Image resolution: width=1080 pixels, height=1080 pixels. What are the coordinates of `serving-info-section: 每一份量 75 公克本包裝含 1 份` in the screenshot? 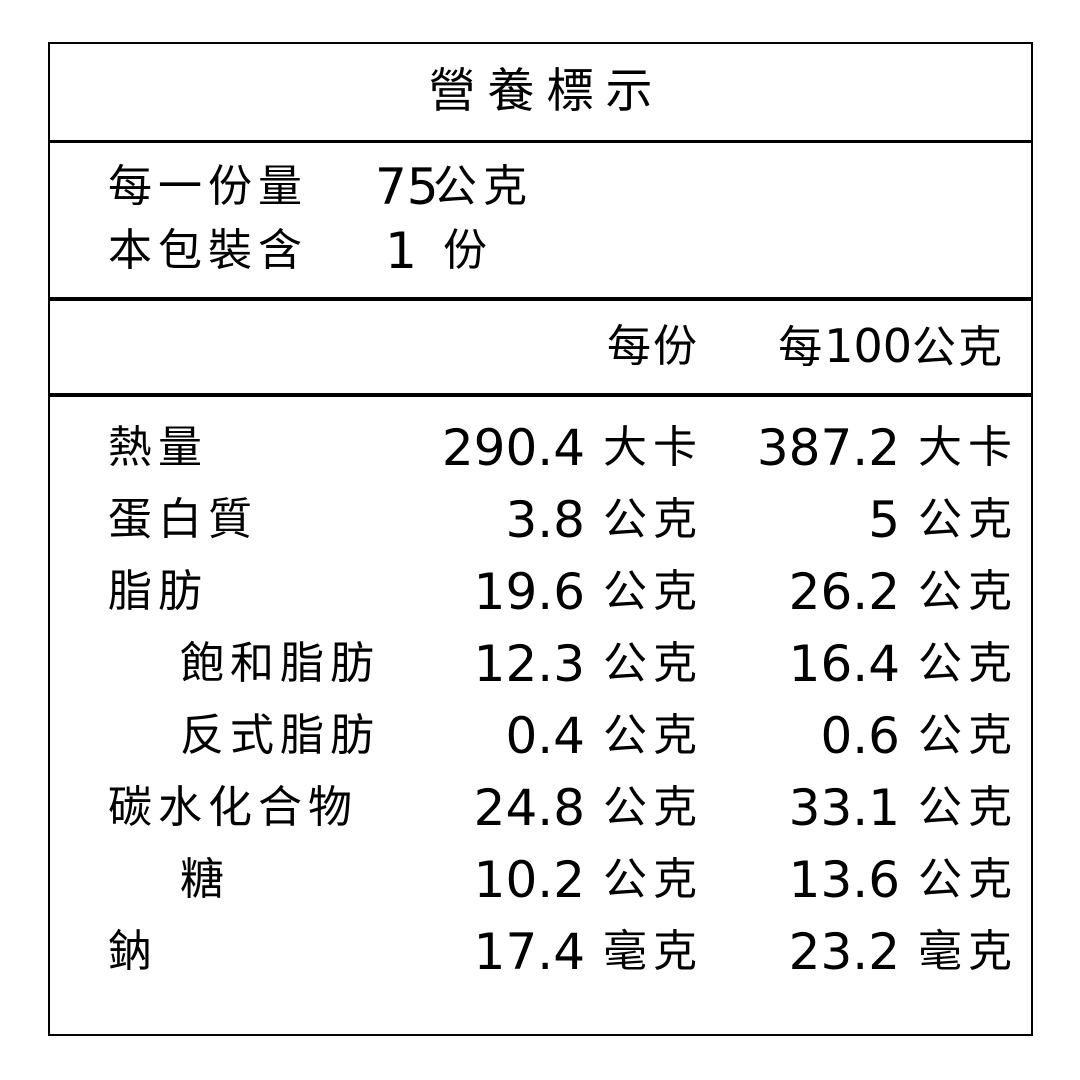 It's located at (540, 222).